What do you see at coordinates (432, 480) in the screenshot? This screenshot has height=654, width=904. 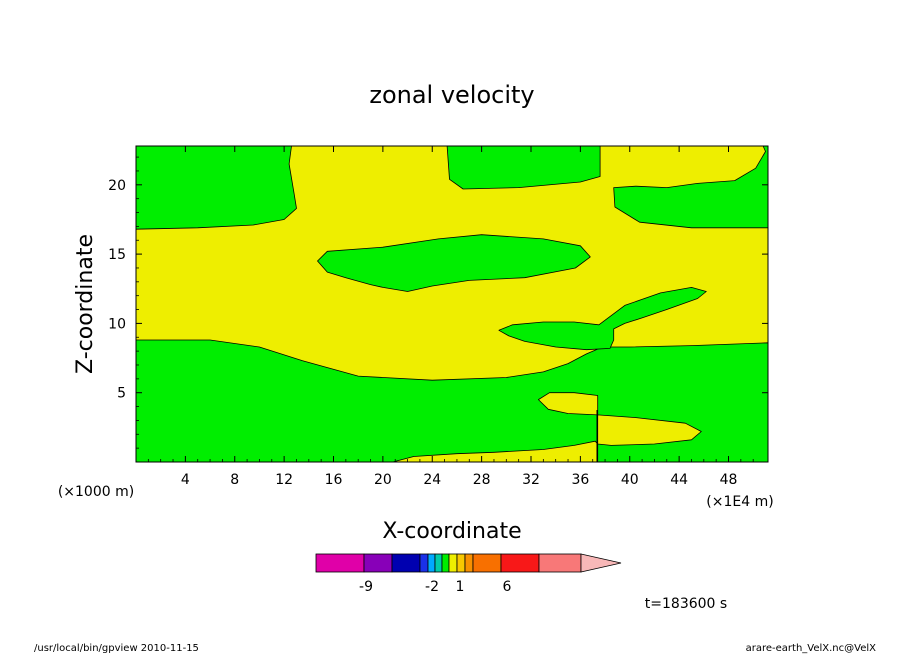 I see `x-tick-label: 24` at bounding box center [432, 480].